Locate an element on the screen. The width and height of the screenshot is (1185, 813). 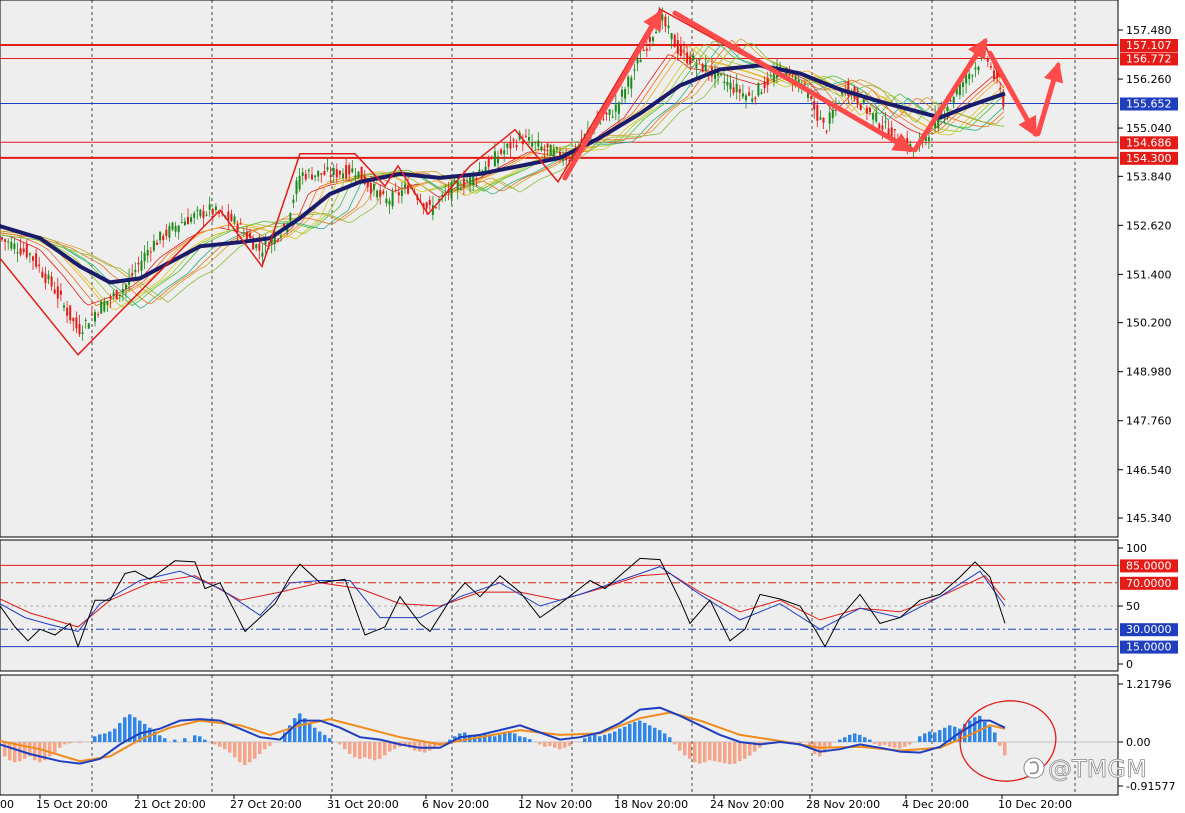
x-tick-label: 15 Oct 20:00 is located at coordinates (72, 804).